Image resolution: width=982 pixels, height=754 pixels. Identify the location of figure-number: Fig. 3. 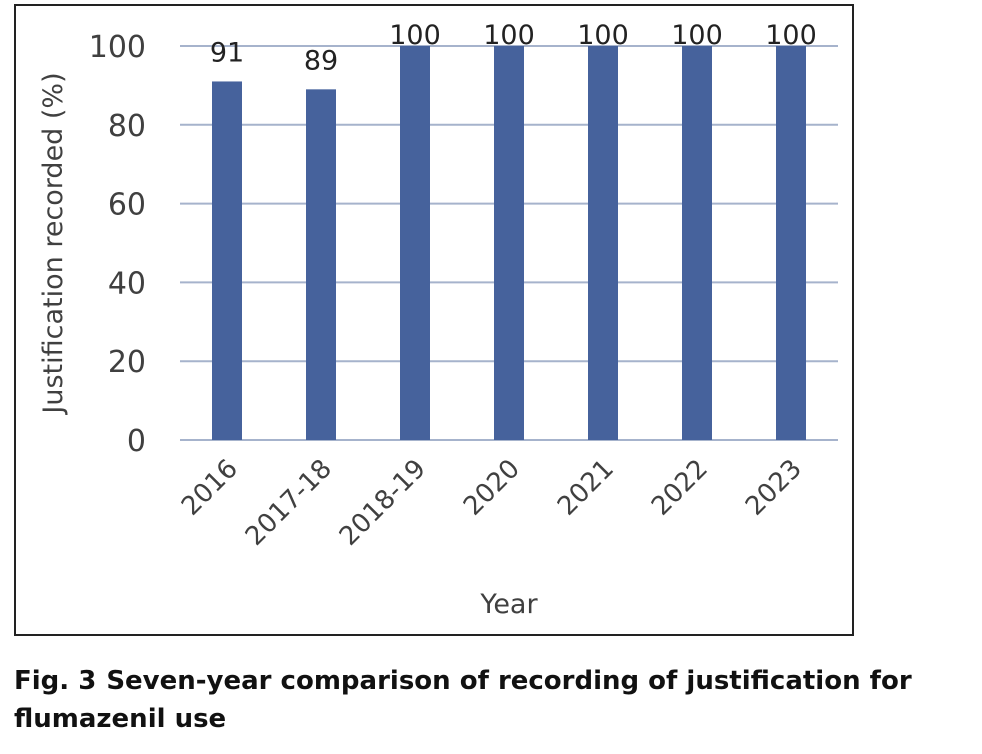
(55, 681).